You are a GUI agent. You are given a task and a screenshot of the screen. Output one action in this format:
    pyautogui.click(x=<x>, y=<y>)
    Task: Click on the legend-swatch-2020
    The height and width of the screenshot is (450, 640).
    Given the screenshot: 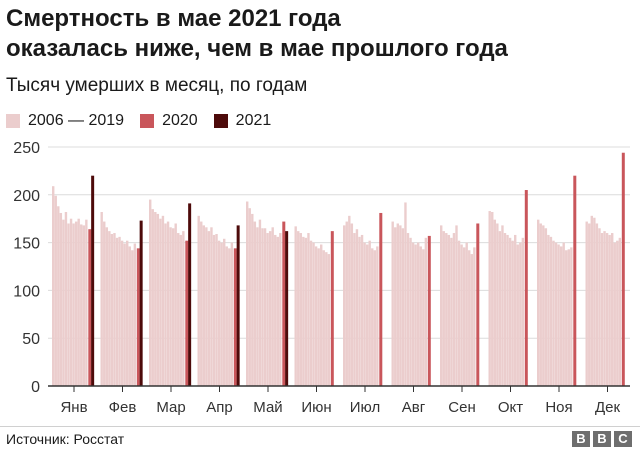 What is the action you would take?
    pyautogui.click(x=147, y=121)
    